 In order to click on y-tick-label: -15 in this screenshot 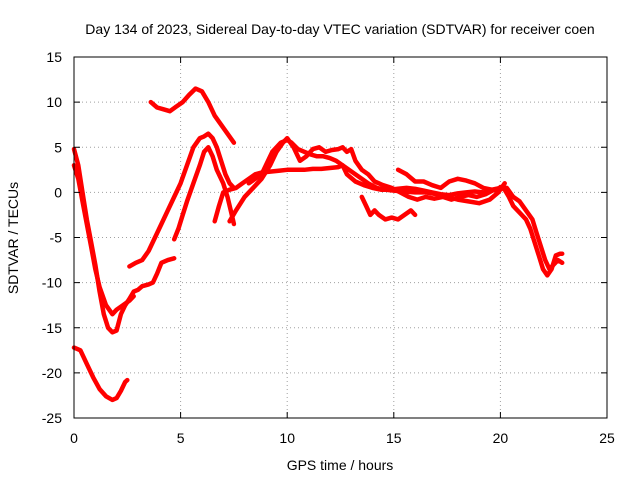, I will do `click(52, 328)`.